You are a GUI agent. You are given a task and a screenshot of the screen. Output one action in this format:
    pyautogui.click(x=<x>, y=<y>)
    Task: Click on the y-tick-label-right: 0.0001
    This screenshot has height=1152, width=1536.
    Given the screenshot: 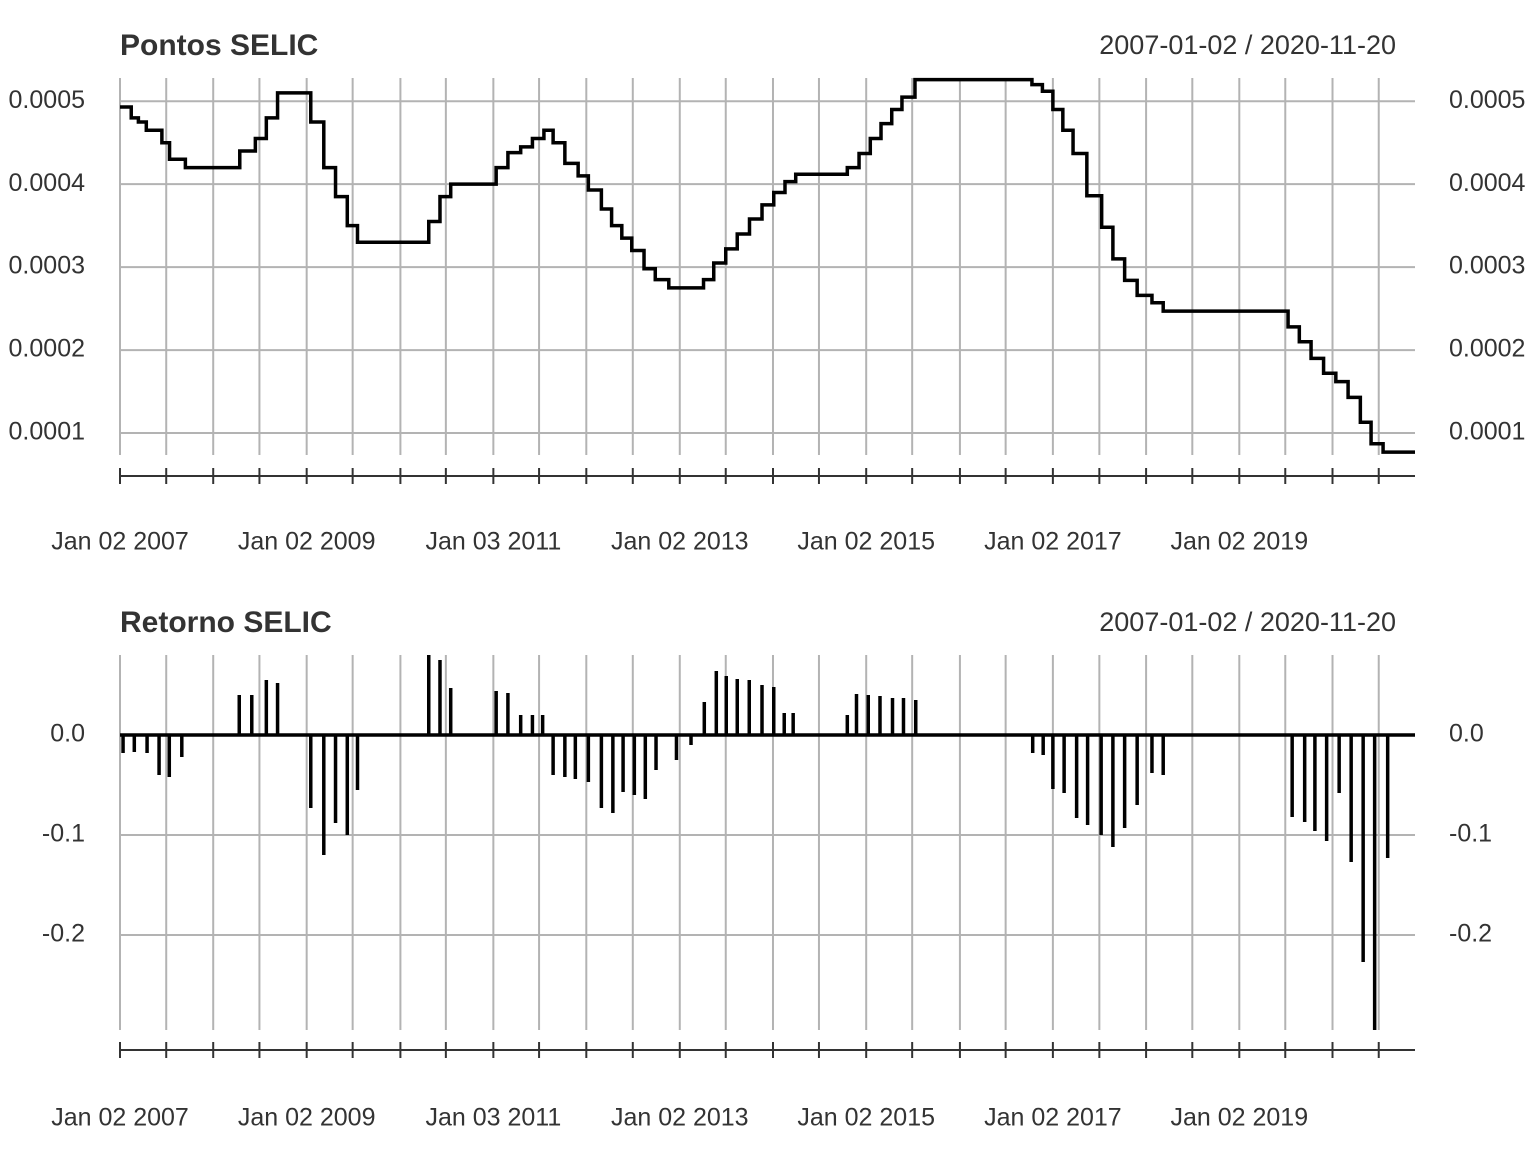 What is the action you would take?
    pyautogui.click(x=1487, y=432)
    